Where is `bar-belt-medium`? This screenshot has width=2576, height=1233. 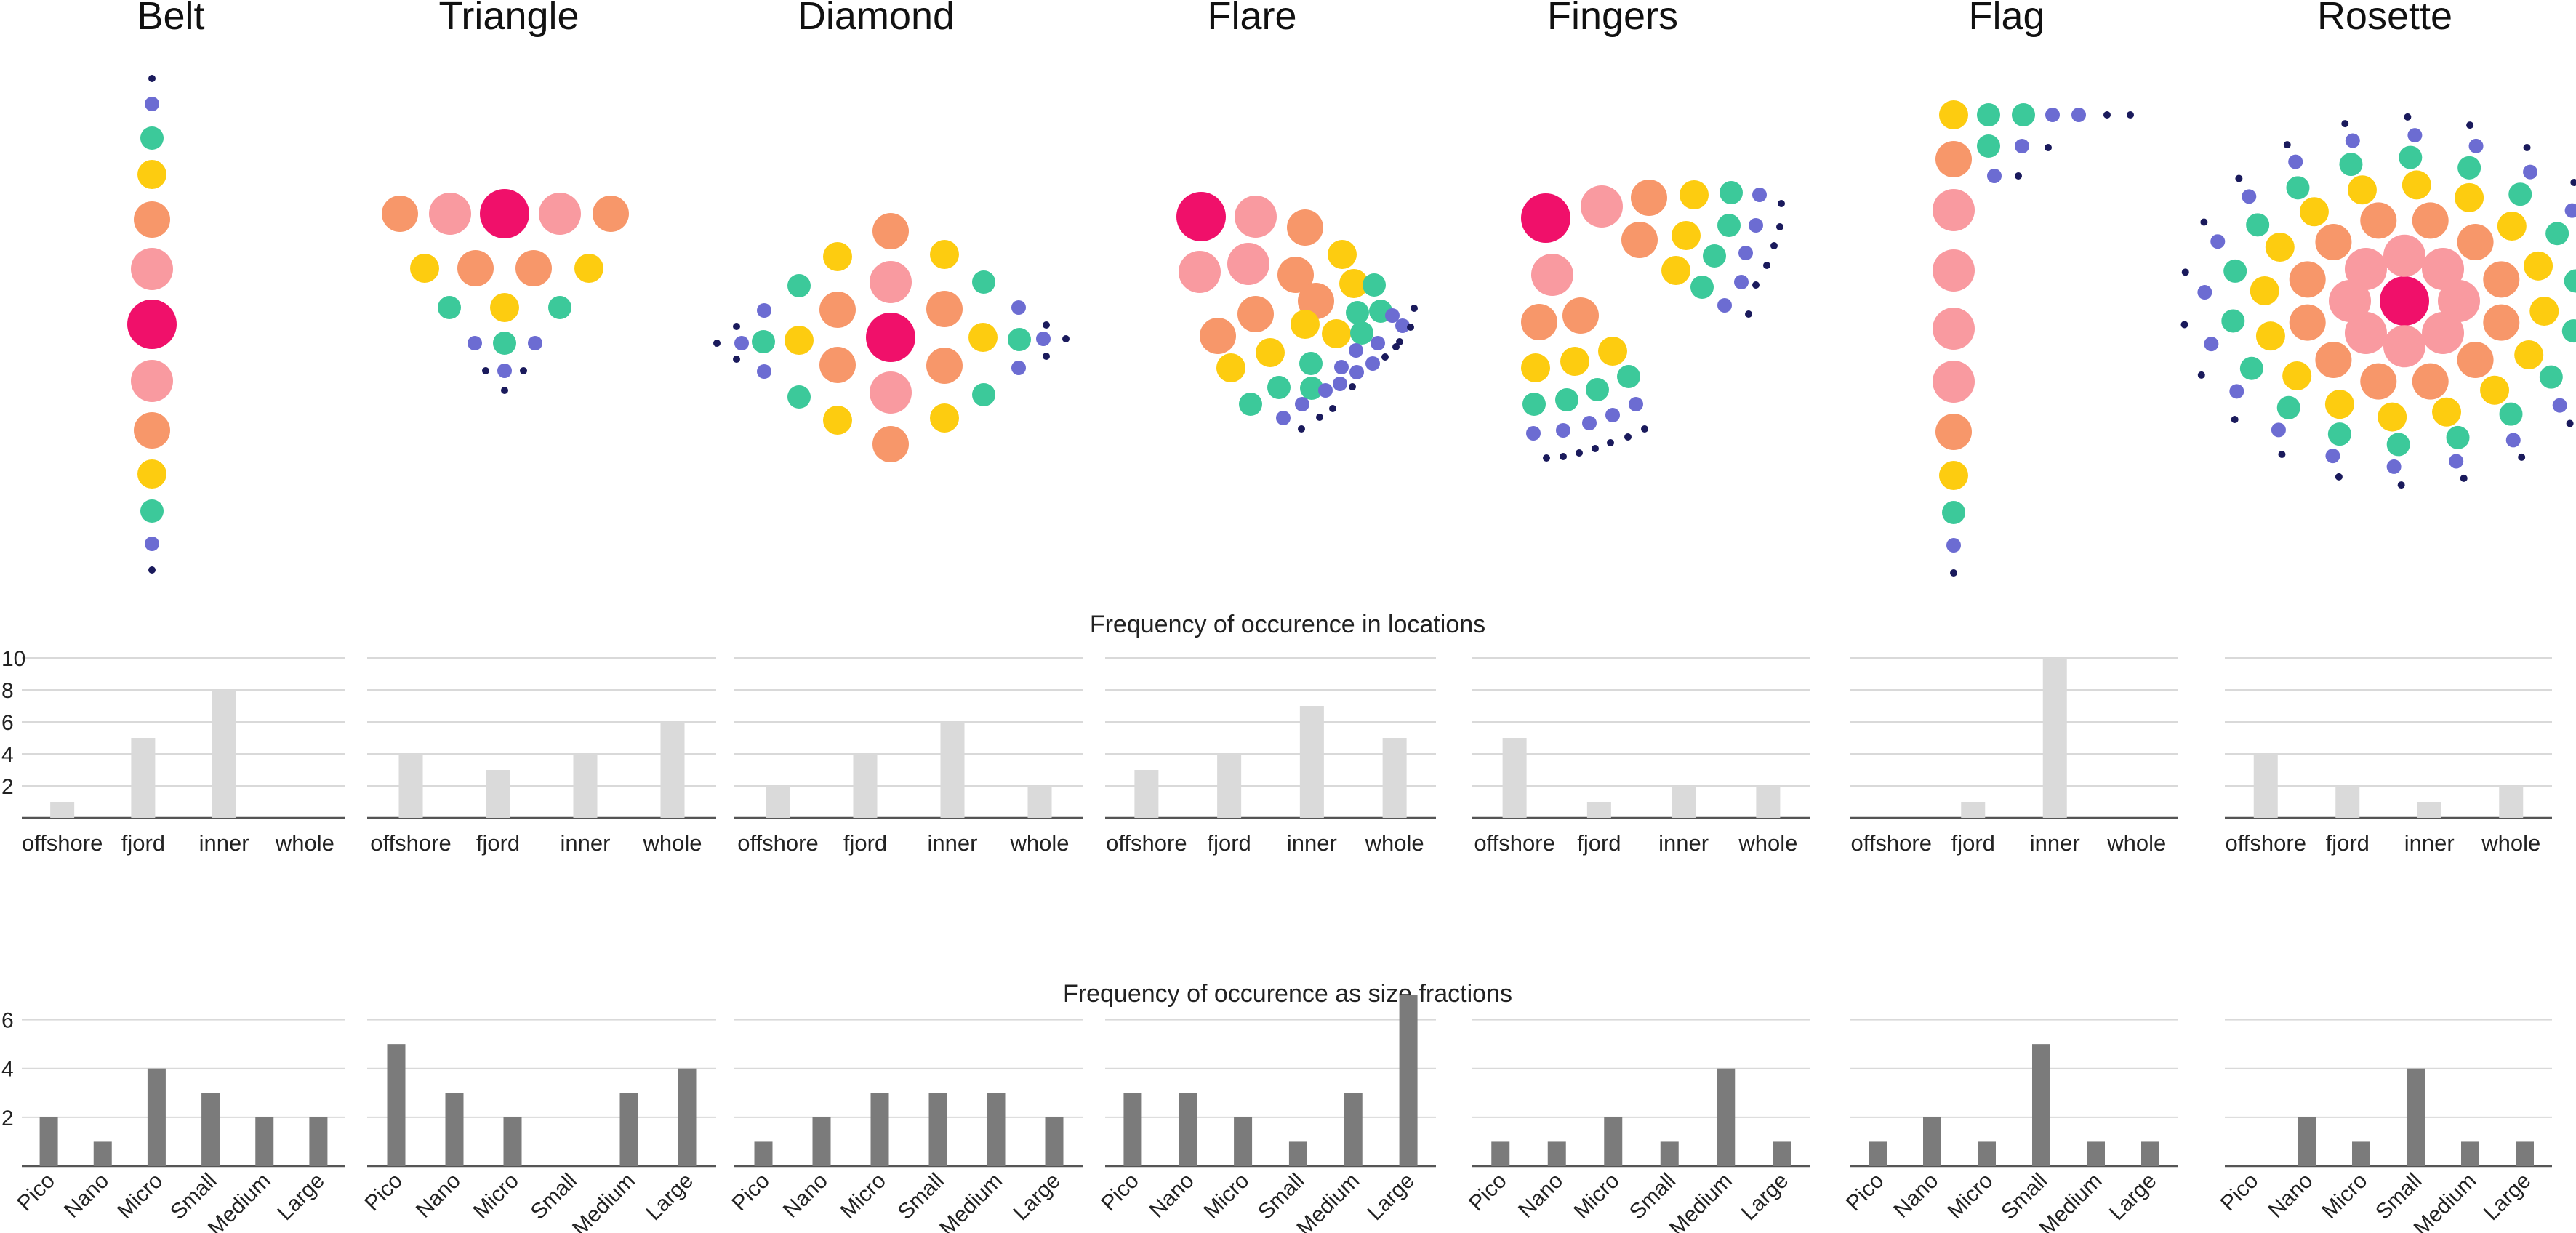
bar-belt-medium is located at coordinates (264, 1141).